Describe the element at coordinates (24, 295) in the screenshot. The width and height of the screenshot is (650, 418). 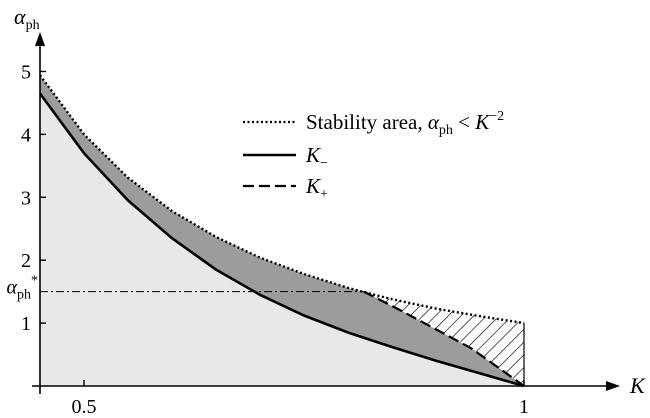
I see `threshold-label-sub: ph` at that location.